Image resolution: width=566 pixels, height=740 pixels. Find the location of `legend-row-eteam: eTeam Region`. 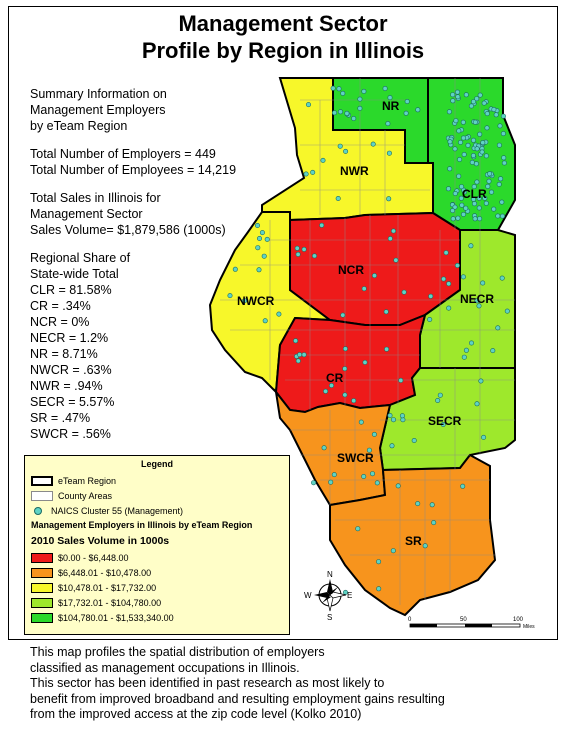

legend-row-eteam: eTeam Region is located at coordinates (73, 481).